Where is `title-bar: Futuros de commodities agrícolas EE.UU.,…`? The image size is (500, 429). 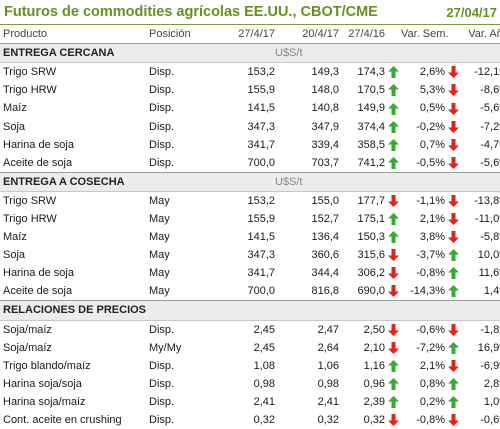
title-bar: Futuros de commodities agrícolas EE.UU.,… is located at coordinates (250, 12).